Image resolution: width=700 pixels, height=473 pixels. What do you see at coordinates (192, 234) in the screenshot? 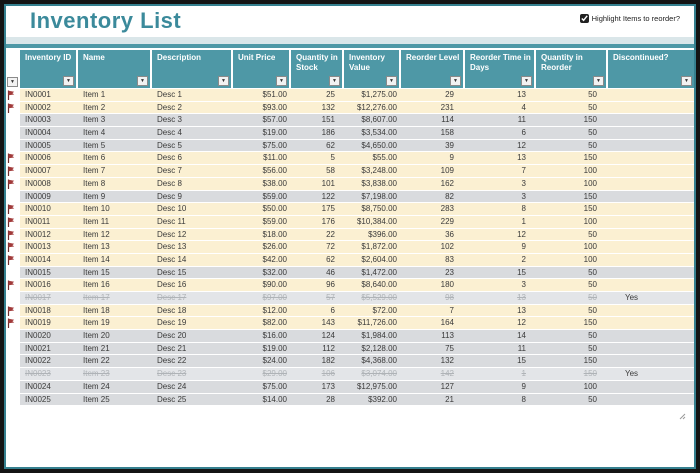
I see `cell-desc: Desc 12` at bounding box center [192, 234].